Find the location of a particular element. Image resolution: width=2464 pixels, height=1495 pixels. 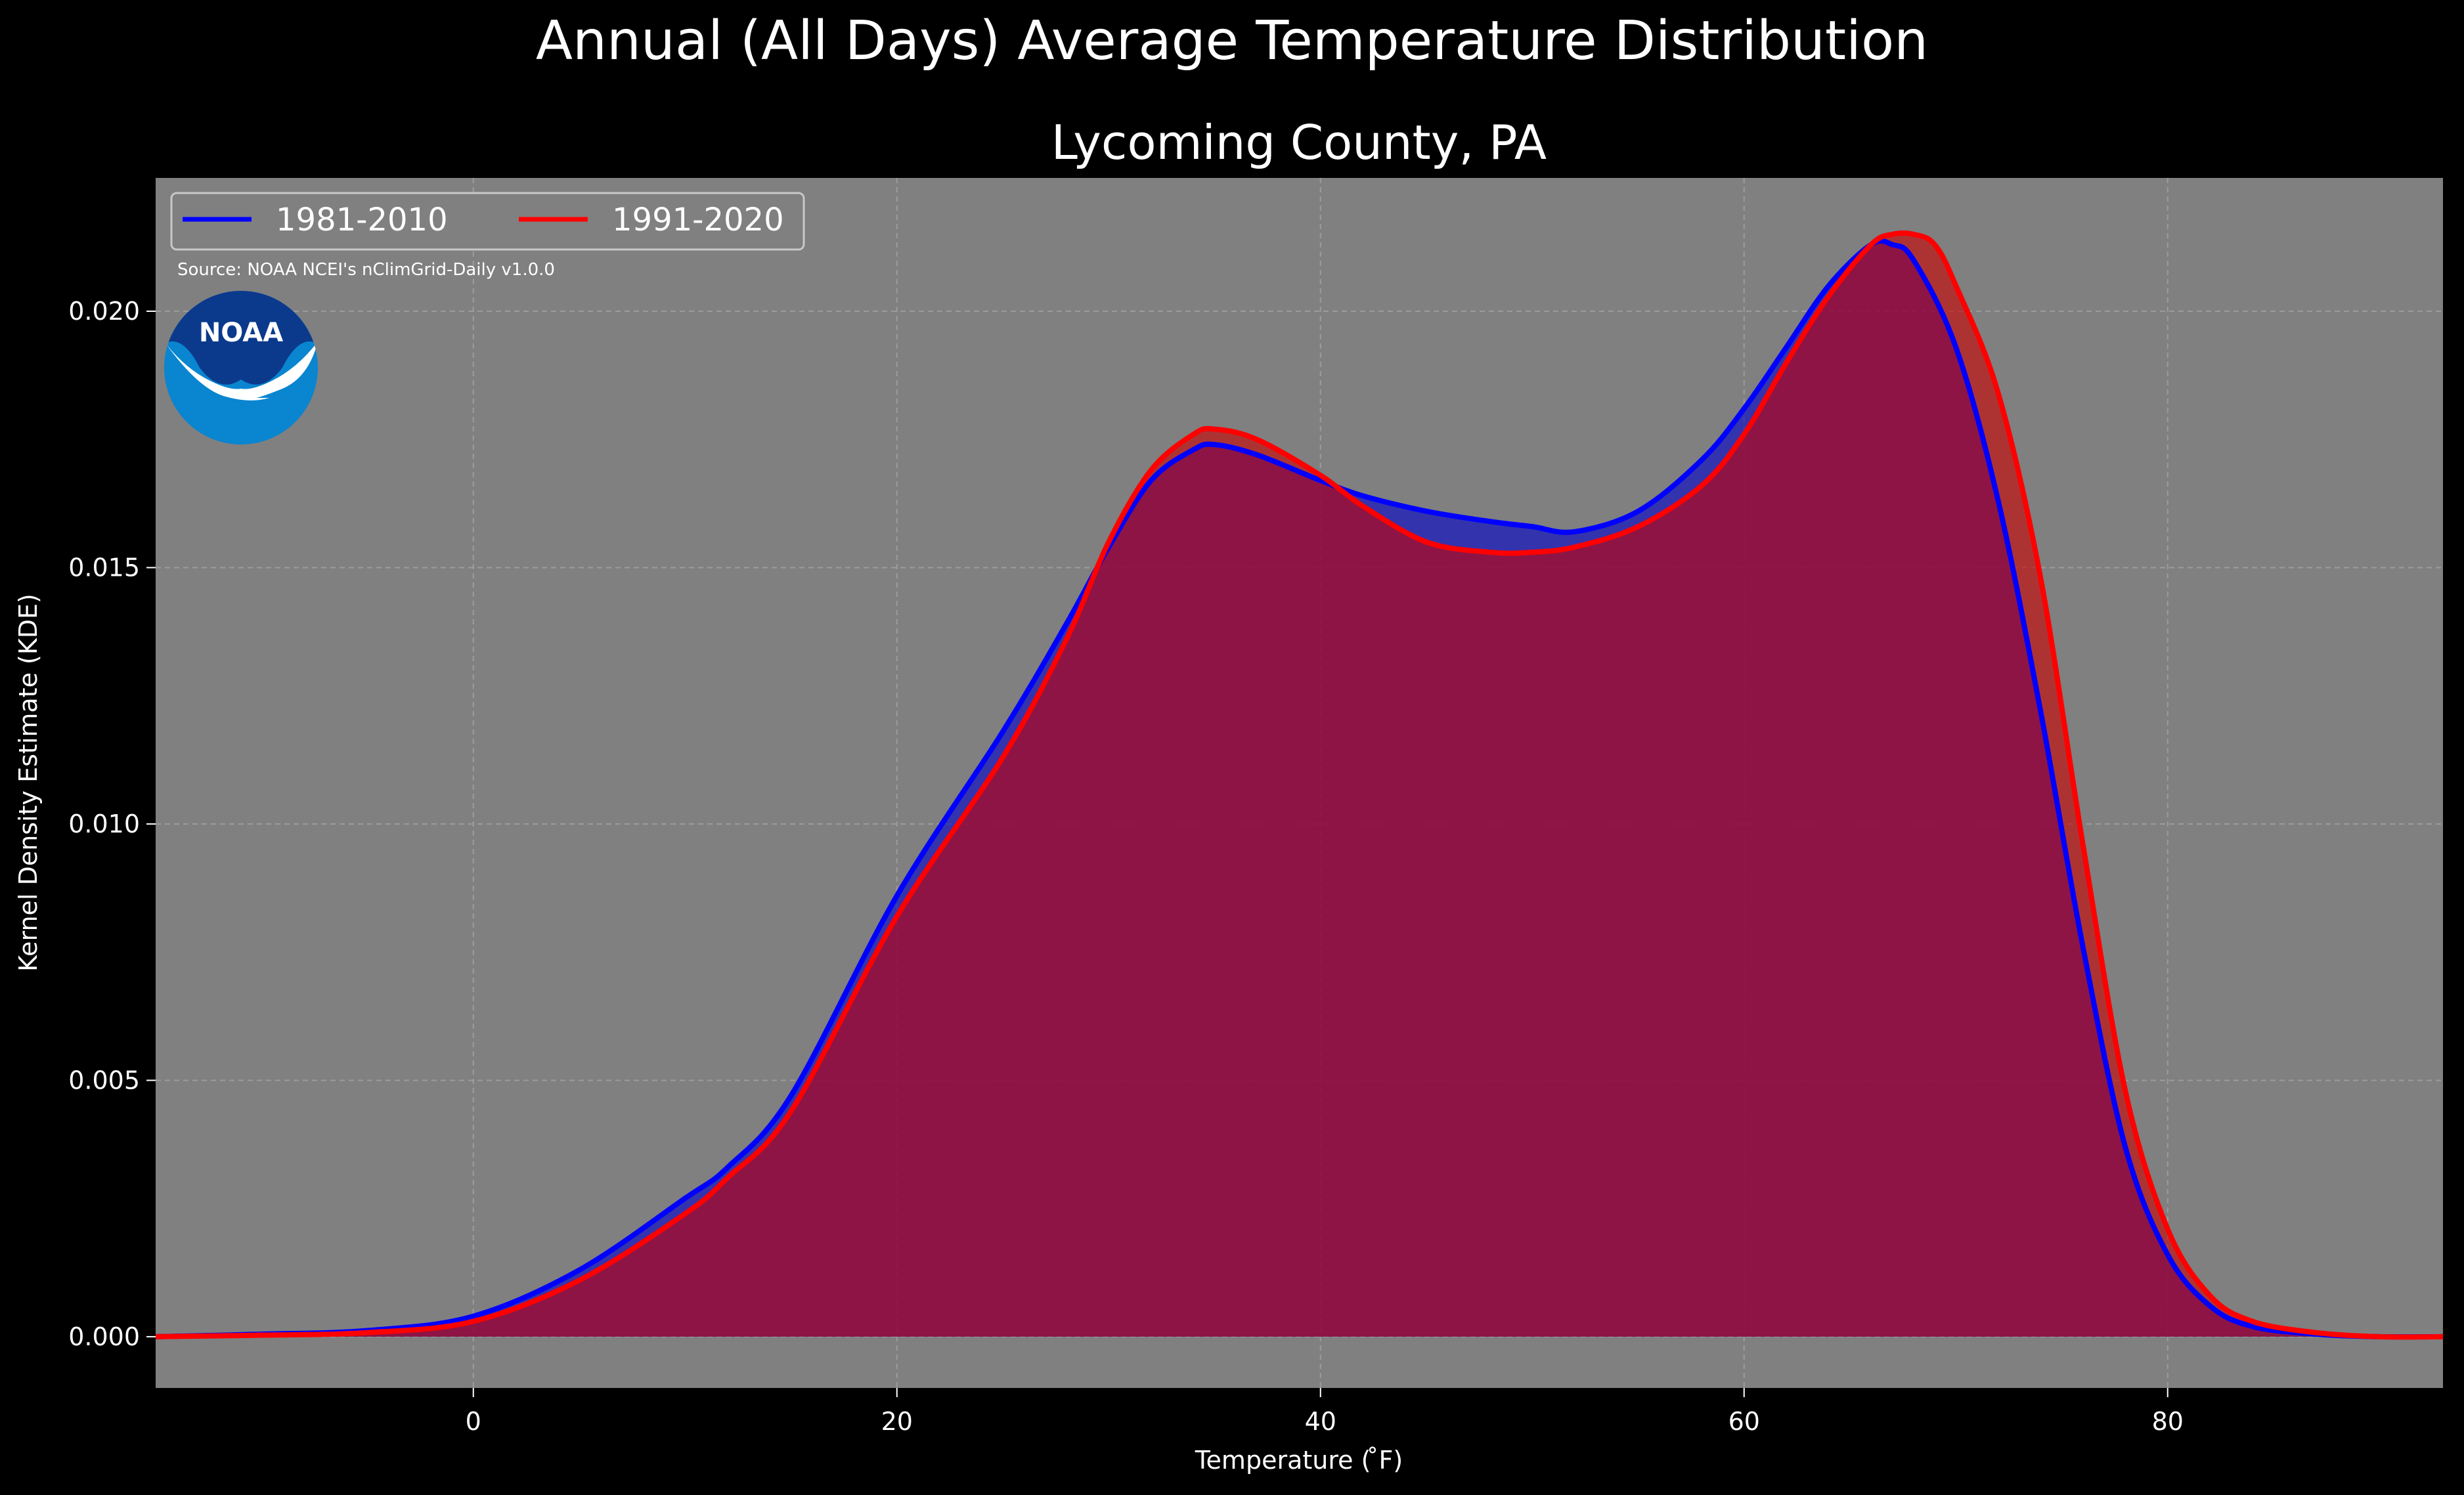

legend-frame is located at coordinates (488, 221).